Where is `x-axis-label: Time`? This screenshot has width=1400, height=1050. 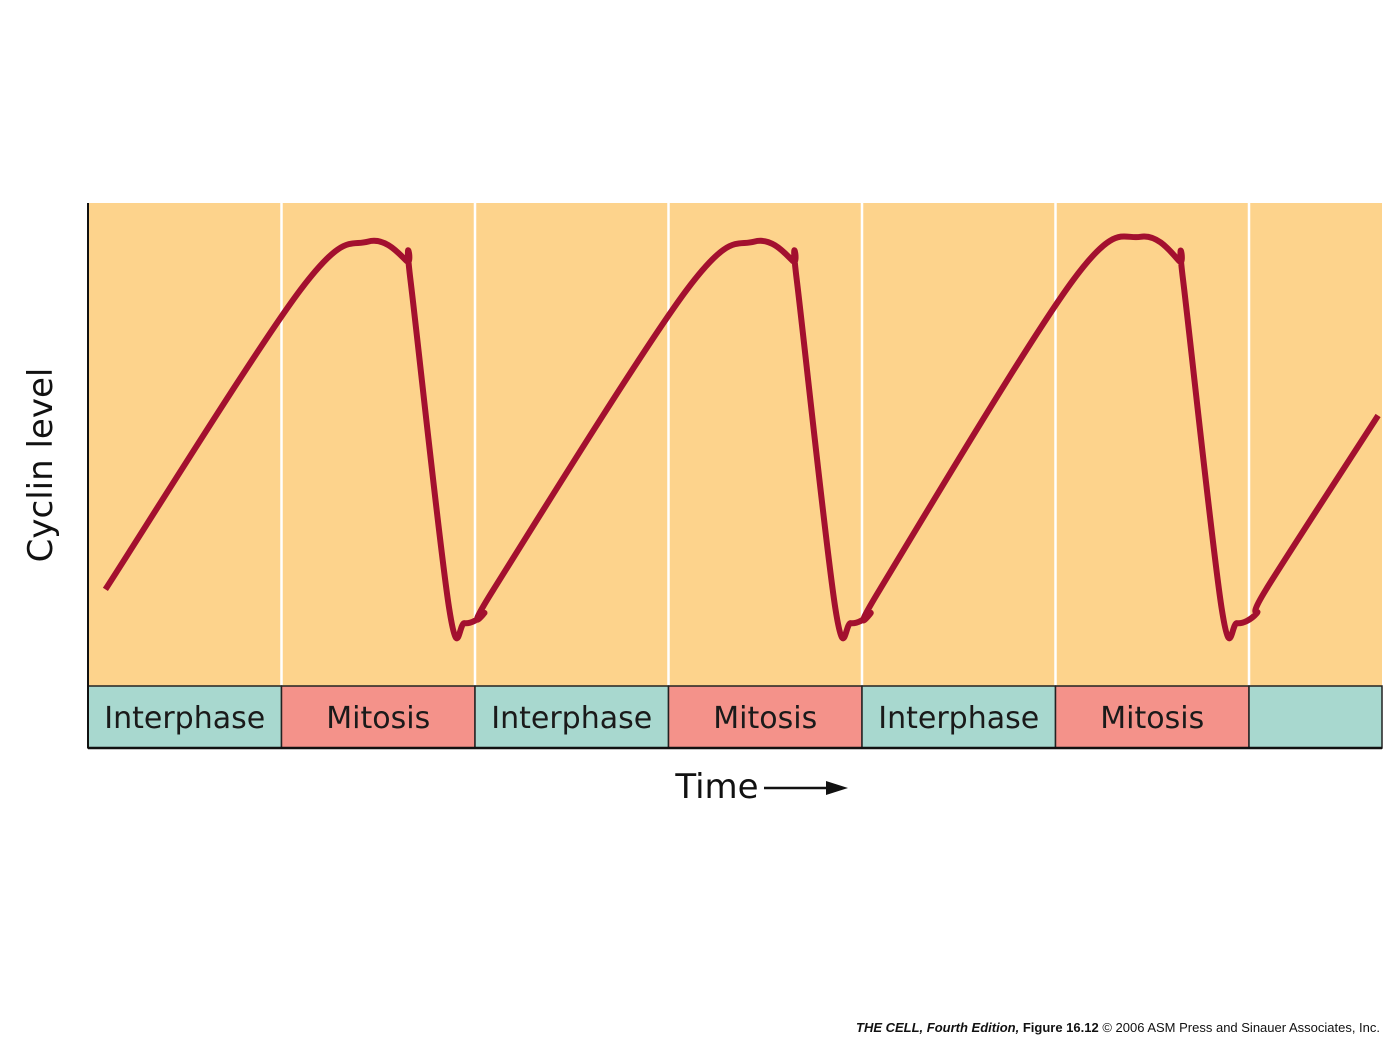 x-axis-label: Time is located at coordinates (716, 787).